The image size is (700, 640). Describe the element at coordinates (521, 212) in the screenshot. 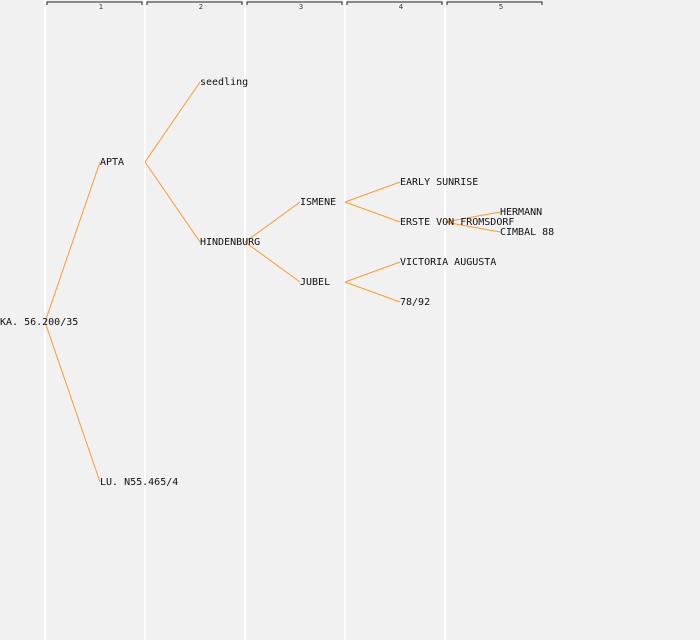

I see `pedigree-node: HERMANN` at that location.